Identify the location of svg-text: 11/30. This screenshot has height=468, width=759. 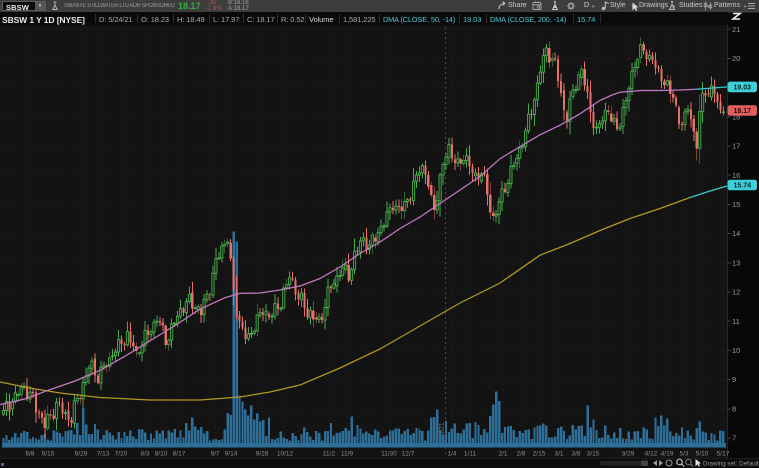
(389, 454).